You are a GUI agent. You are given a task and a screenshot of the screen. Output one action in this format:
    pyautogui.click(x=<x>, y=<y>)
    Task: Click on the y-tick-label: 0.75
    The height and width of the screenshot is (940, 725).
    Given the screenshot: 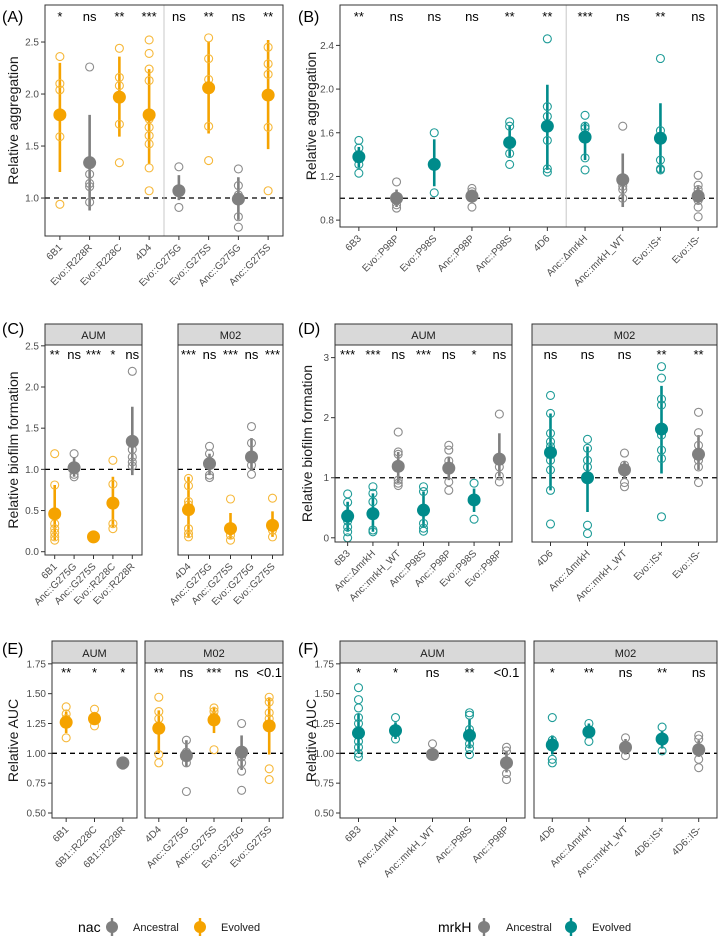 What is the action you would take?
    pyautogui.click(x=37, y=784)
    